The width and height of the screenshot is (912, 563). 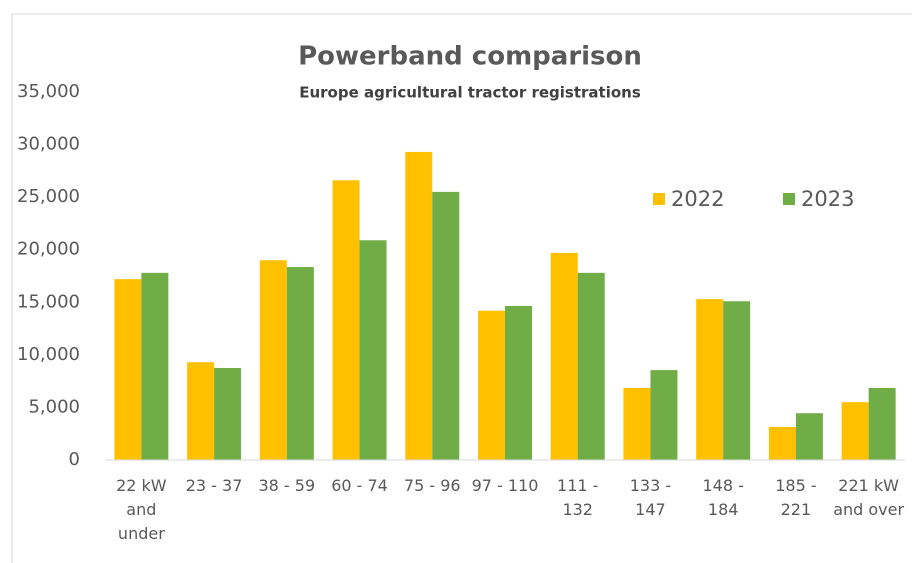 What do you see at coordinates (827, 199) in the screenshot?
I see `legend-label: 2023` at bounding box center [827, 199].